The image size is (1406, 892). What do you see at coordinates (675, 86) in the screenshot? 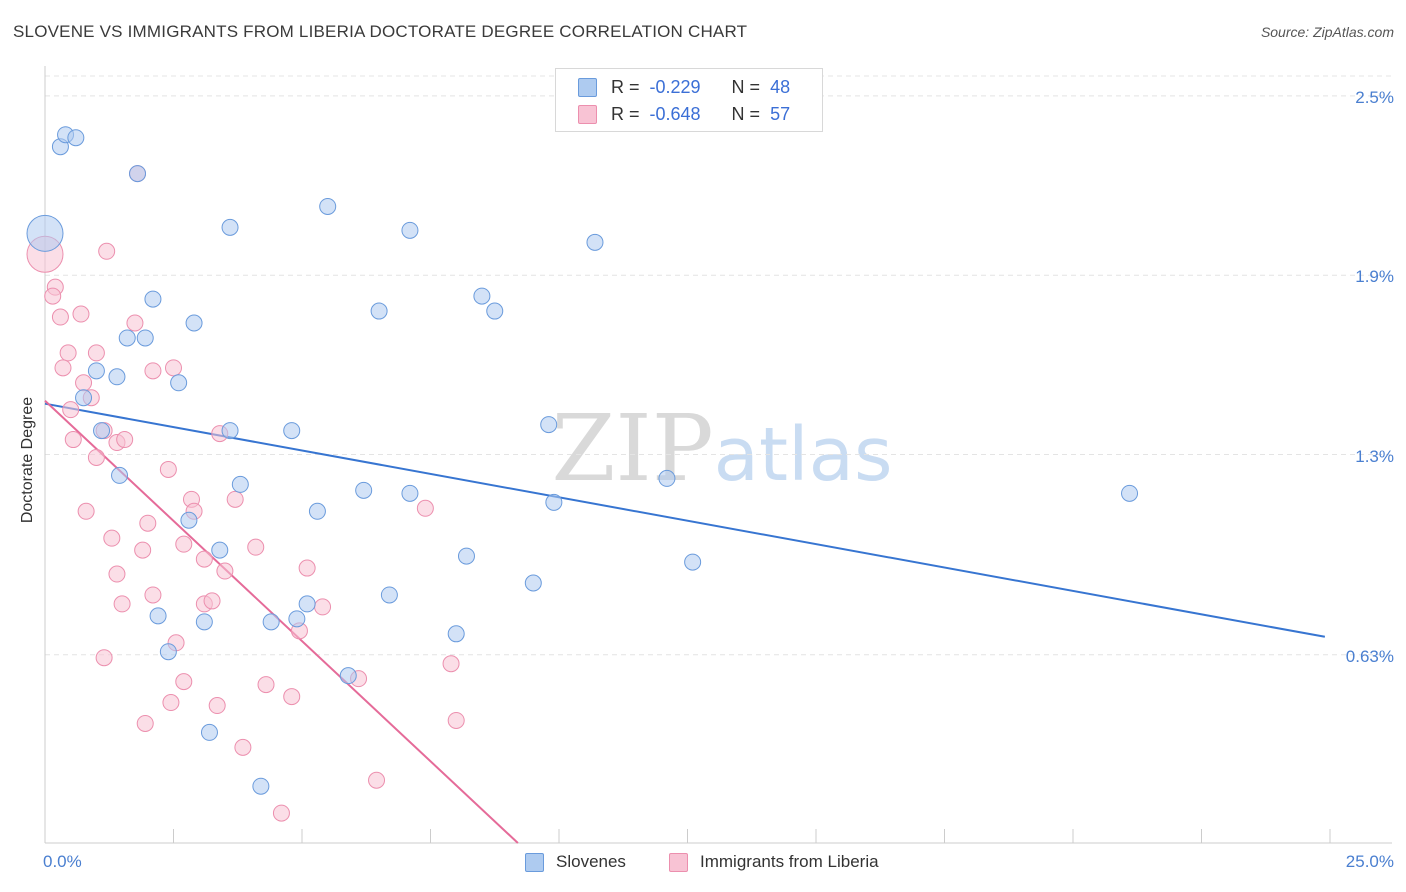
I see `legend-r-value: -0.229` at bounding box center [675, 86].